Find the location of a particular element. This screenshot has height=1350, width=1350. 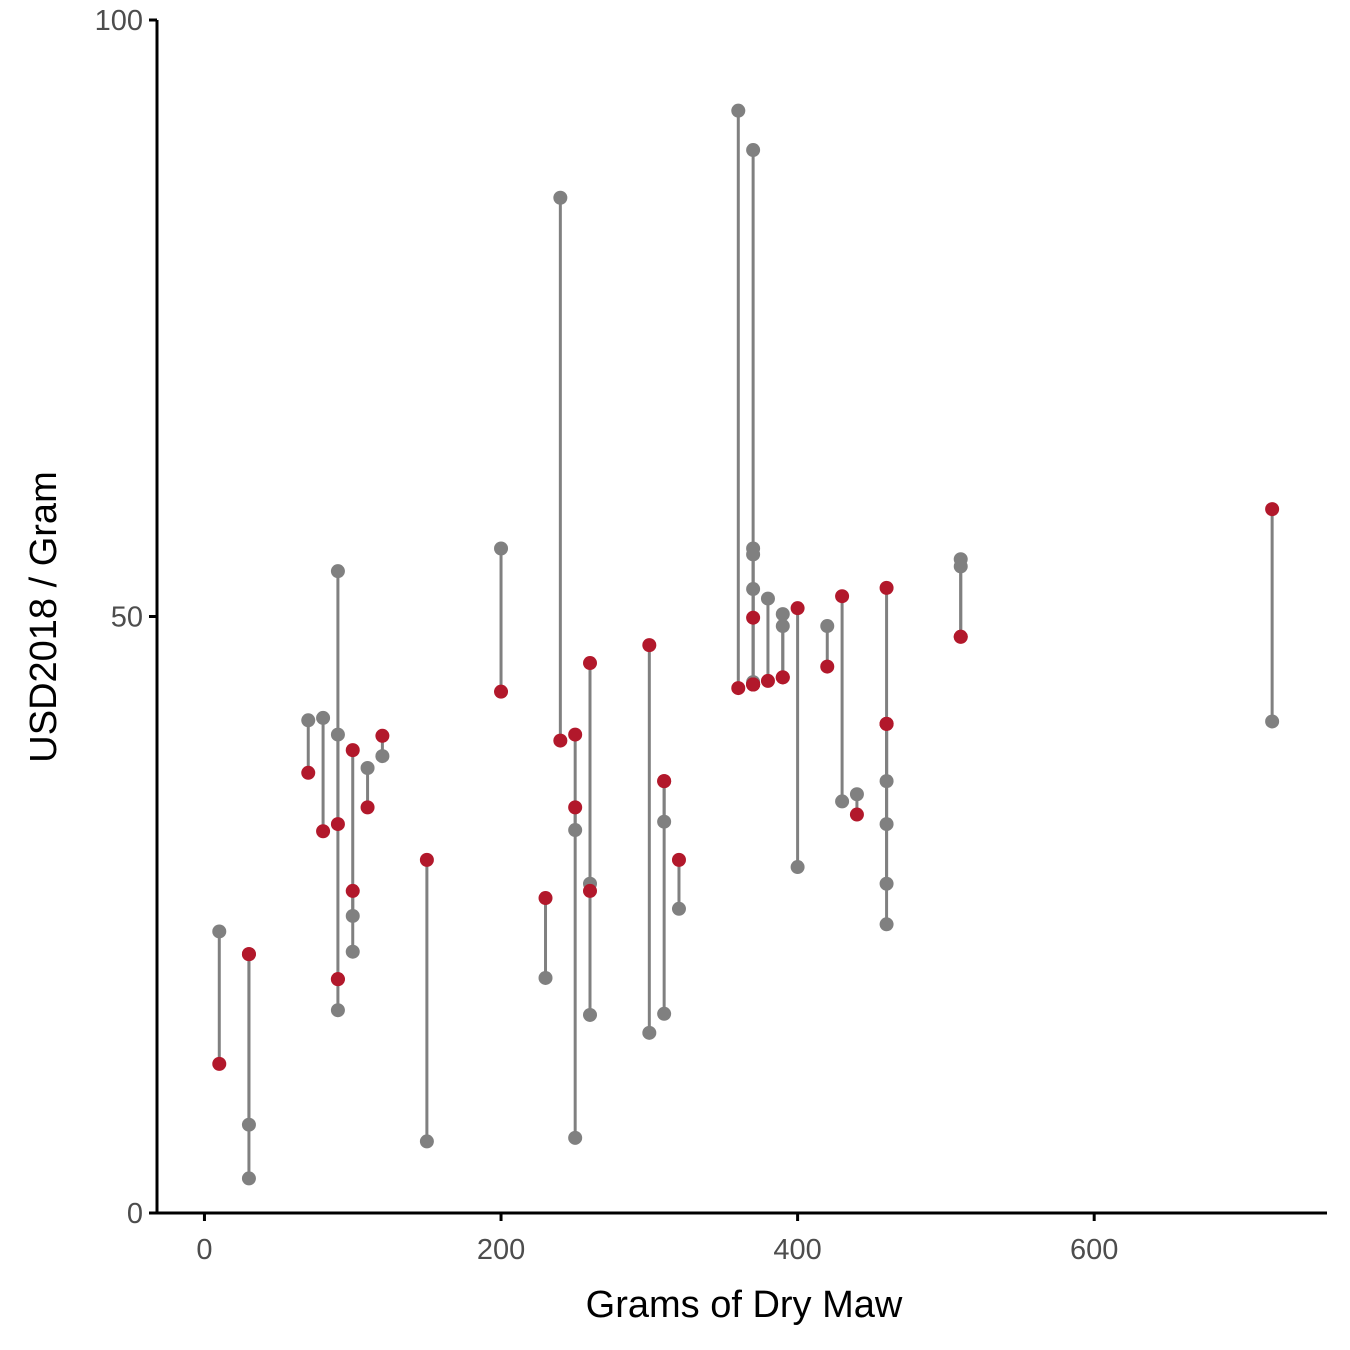

x-tick-label-200: 200 is located at coordinates (501, 1250).